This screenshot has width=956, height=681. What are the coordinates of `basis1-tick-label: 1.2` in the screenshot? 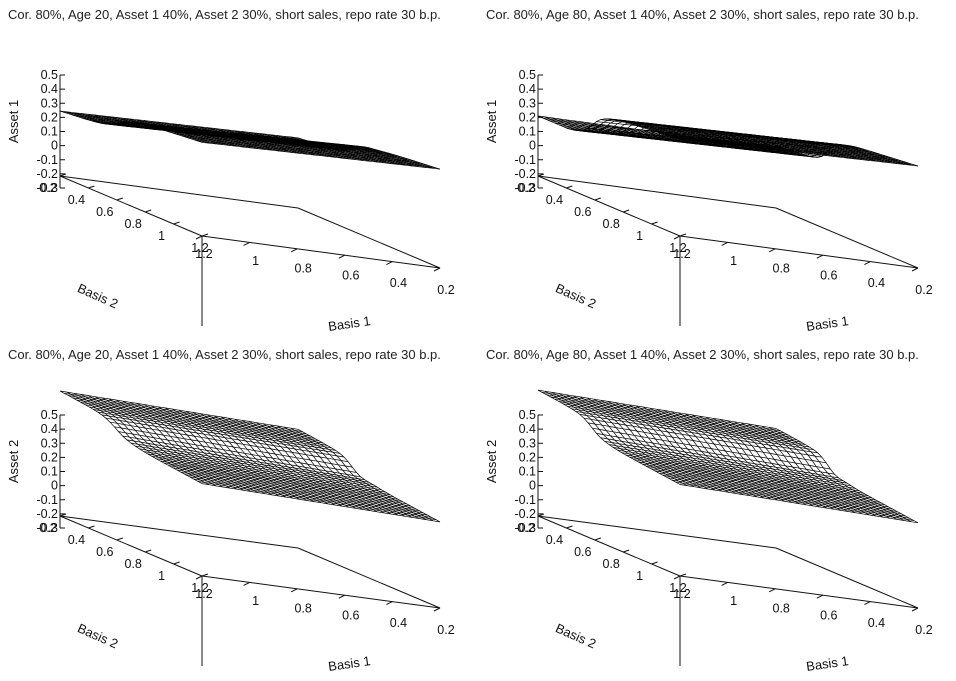 It's located at (203, 594).